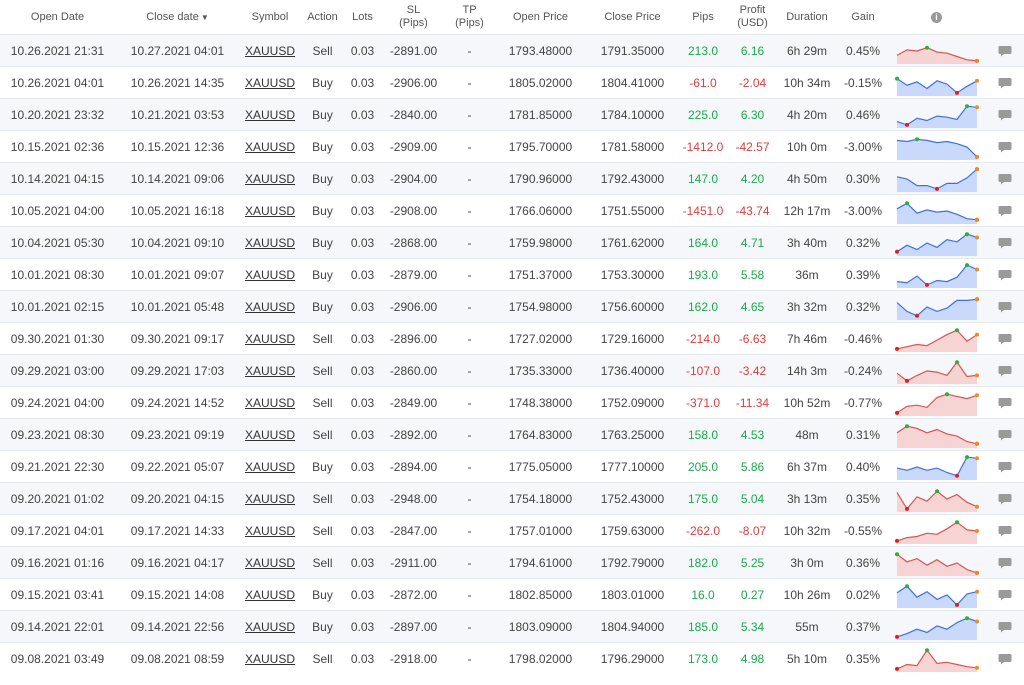 This screenshot has height=685, width=1024. What do you see at coordinates (632, 17) in the screenshot?
I see `header-close-price: Close Price` at bounding box center [632, 17].